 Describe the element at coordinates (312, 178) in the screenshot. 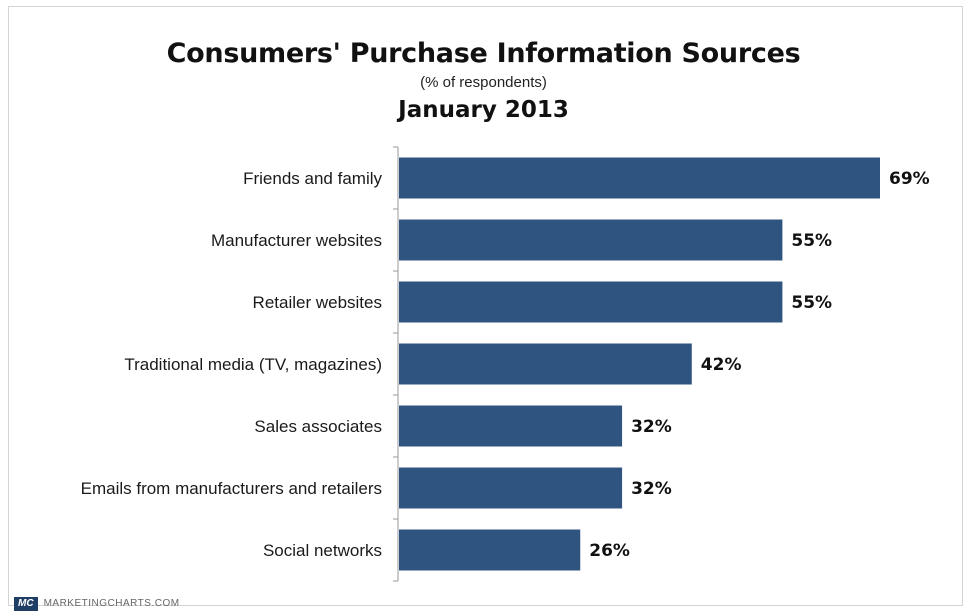

I see `category-label: Friends and family` at that location.